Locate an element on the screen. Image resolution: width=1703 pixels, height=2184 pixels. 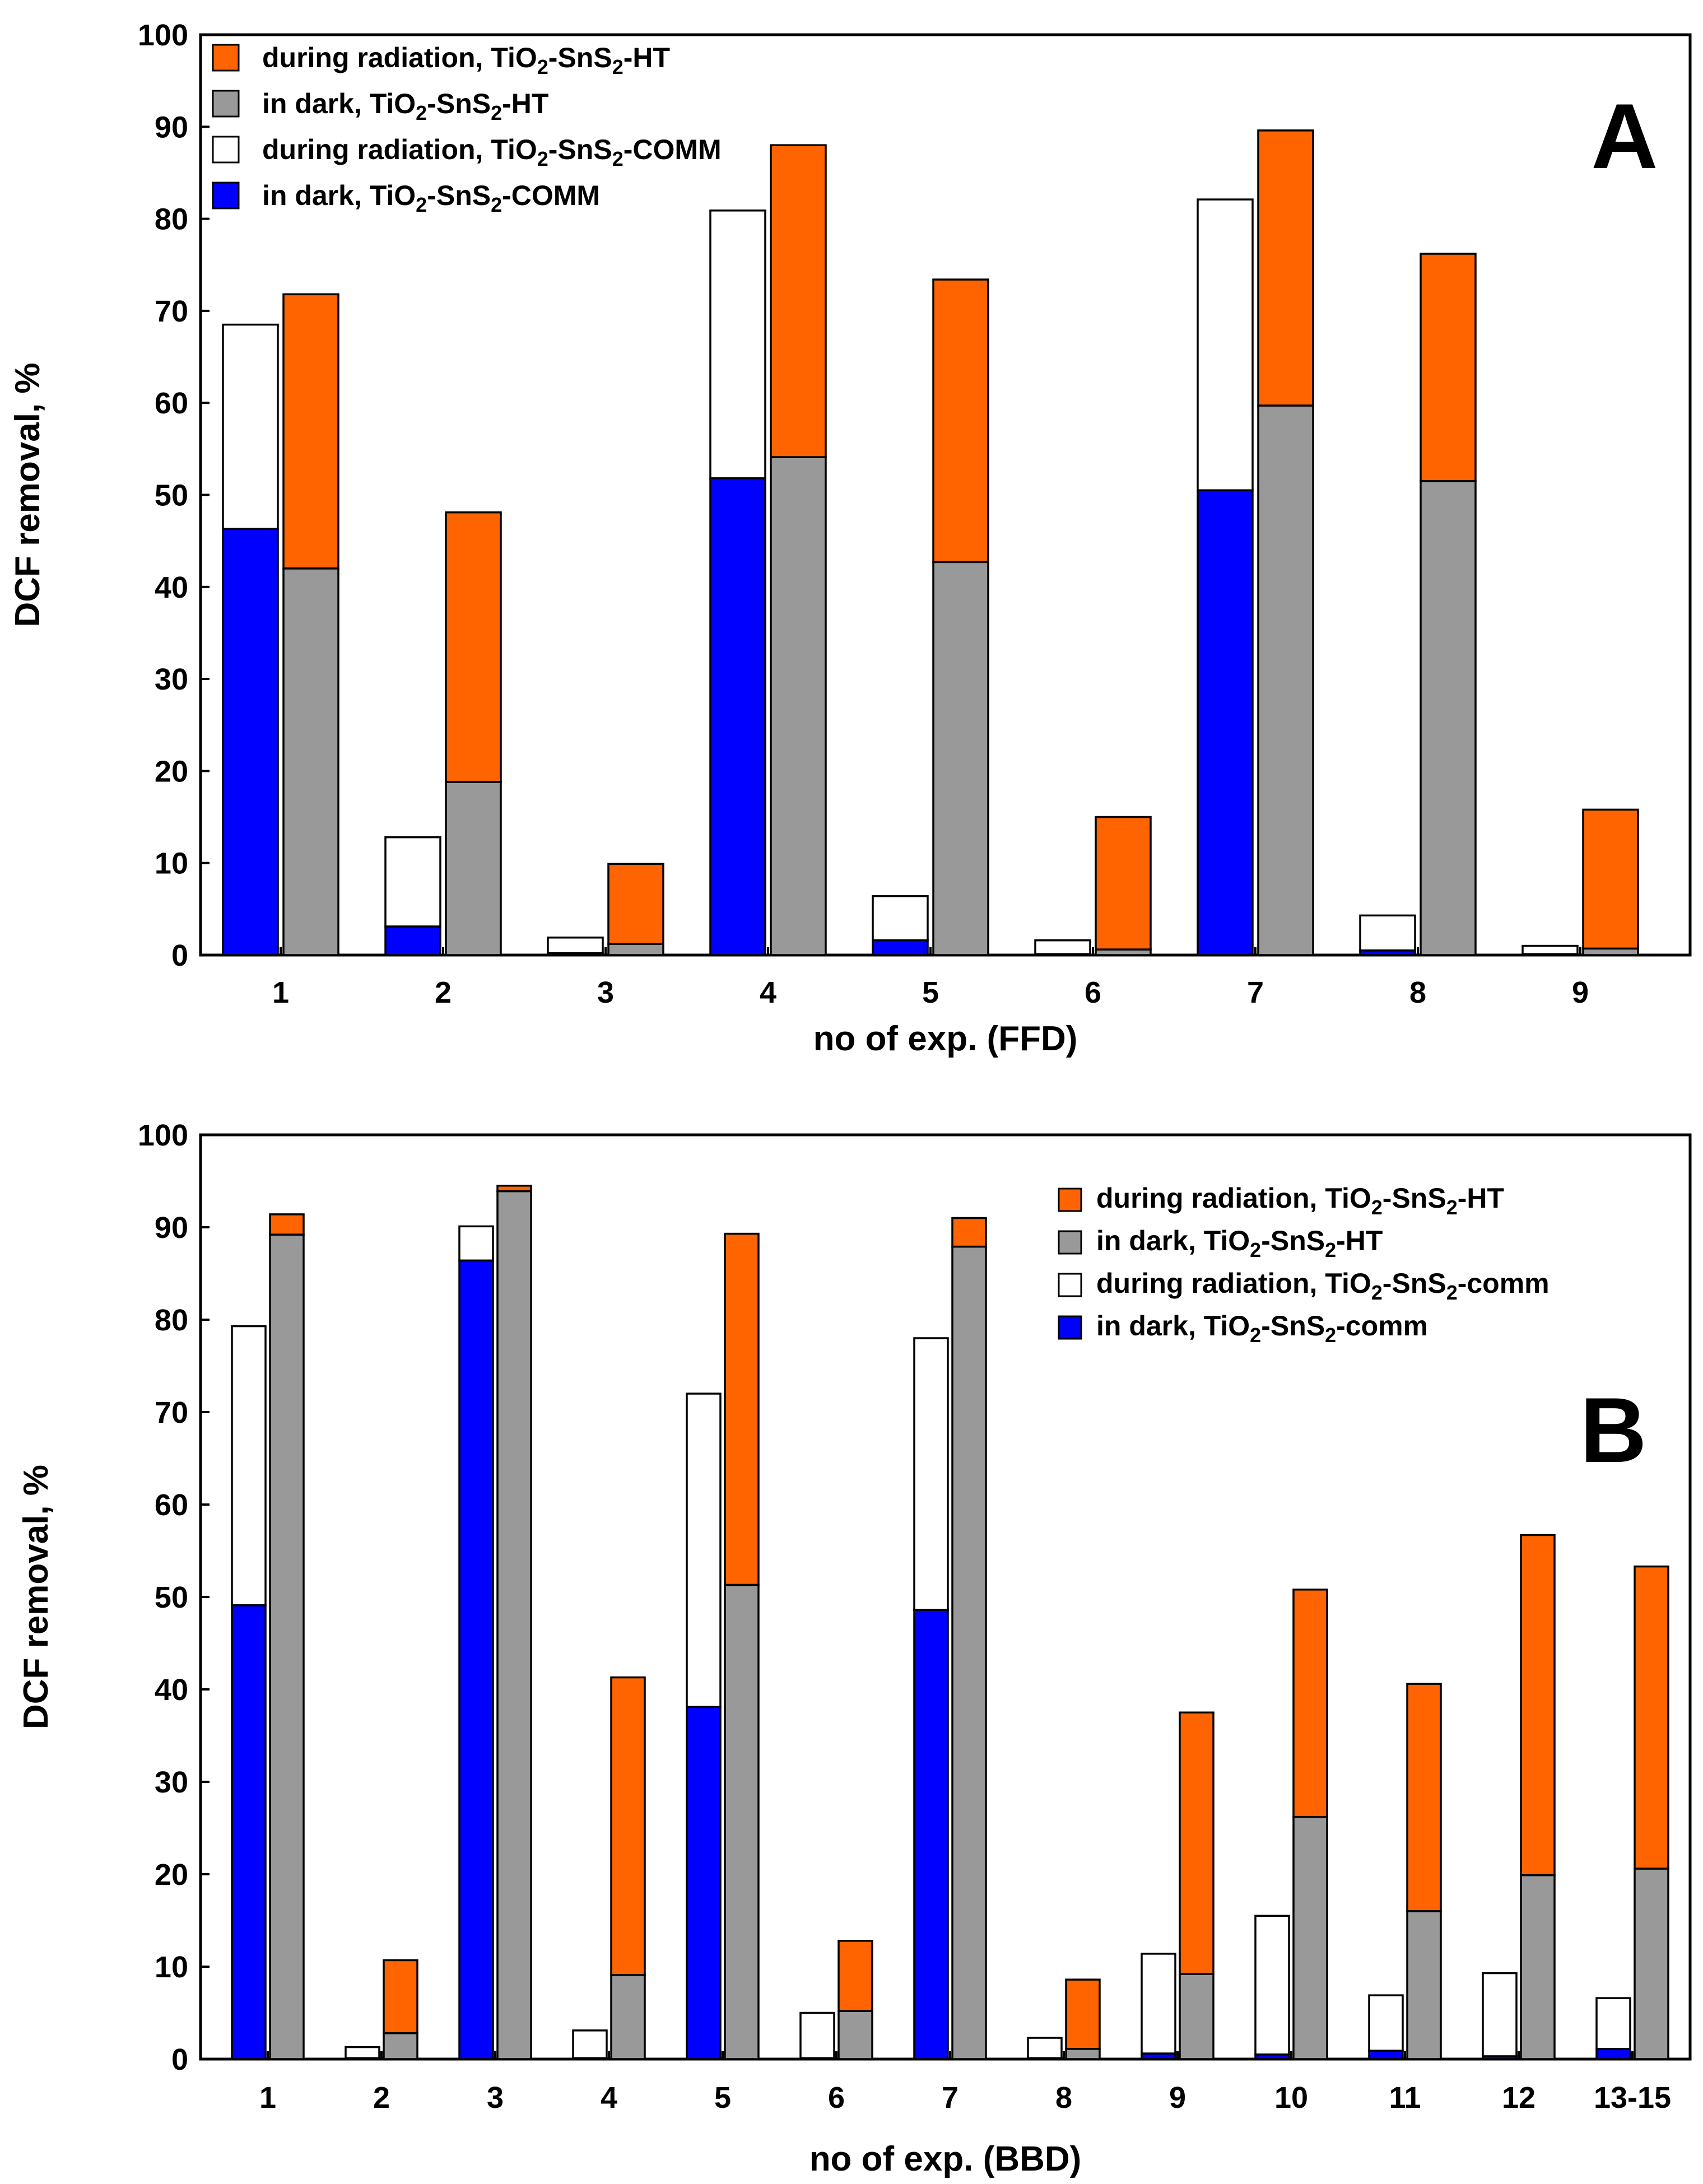
x-tick-label: 9 is located at coordinates (1177, 2098).